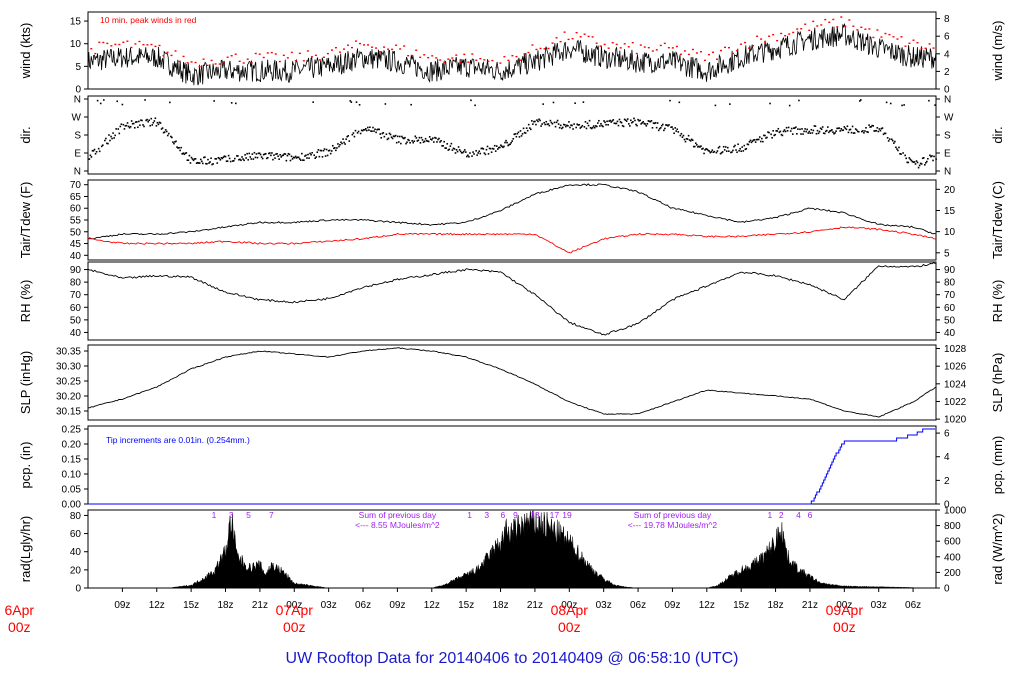  Describe the element at coordinates (295, 610) in the screenshot. I see `day-label-date: 07Apr` at that location.